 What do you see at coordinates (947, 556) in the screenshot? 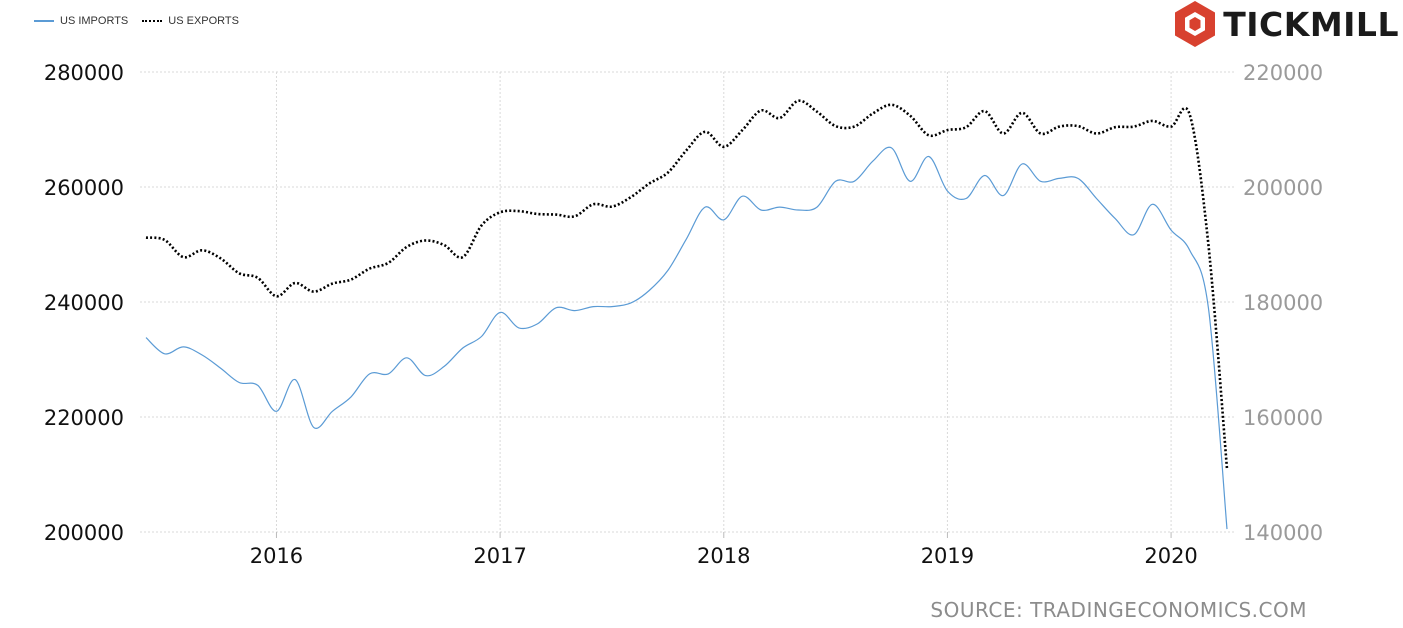
I see `x-tick-label: 2019` at bounding box center [947, 556].